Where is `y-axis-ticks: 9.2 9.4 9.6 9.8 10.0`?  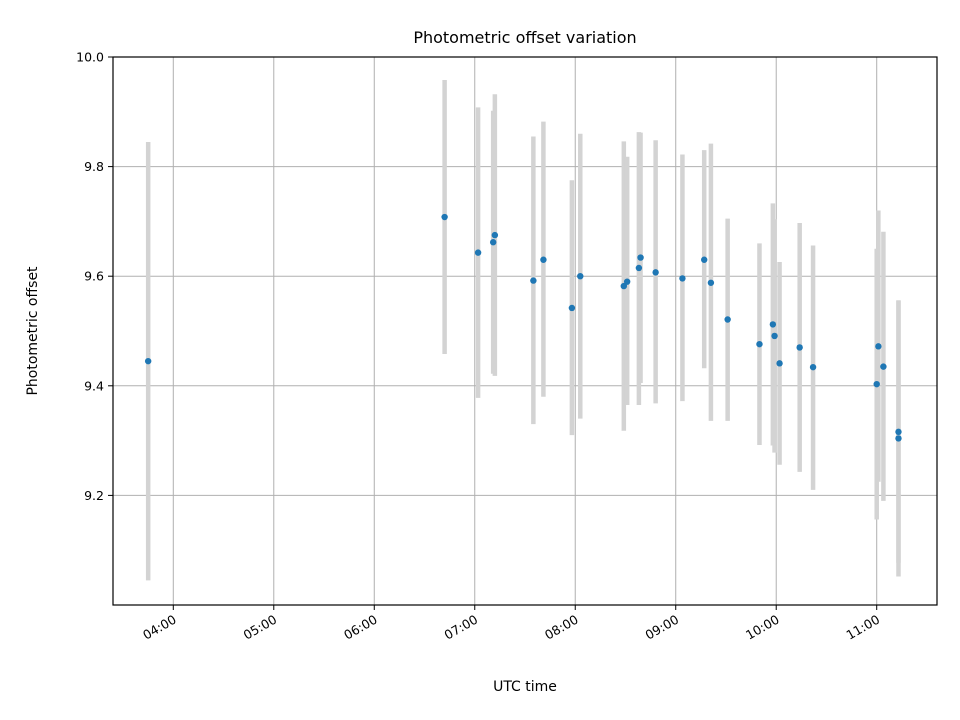 y-axis-ticks: 9.2 9.4 9.6 9.8 10.0 is located at coordinates (94, 276).